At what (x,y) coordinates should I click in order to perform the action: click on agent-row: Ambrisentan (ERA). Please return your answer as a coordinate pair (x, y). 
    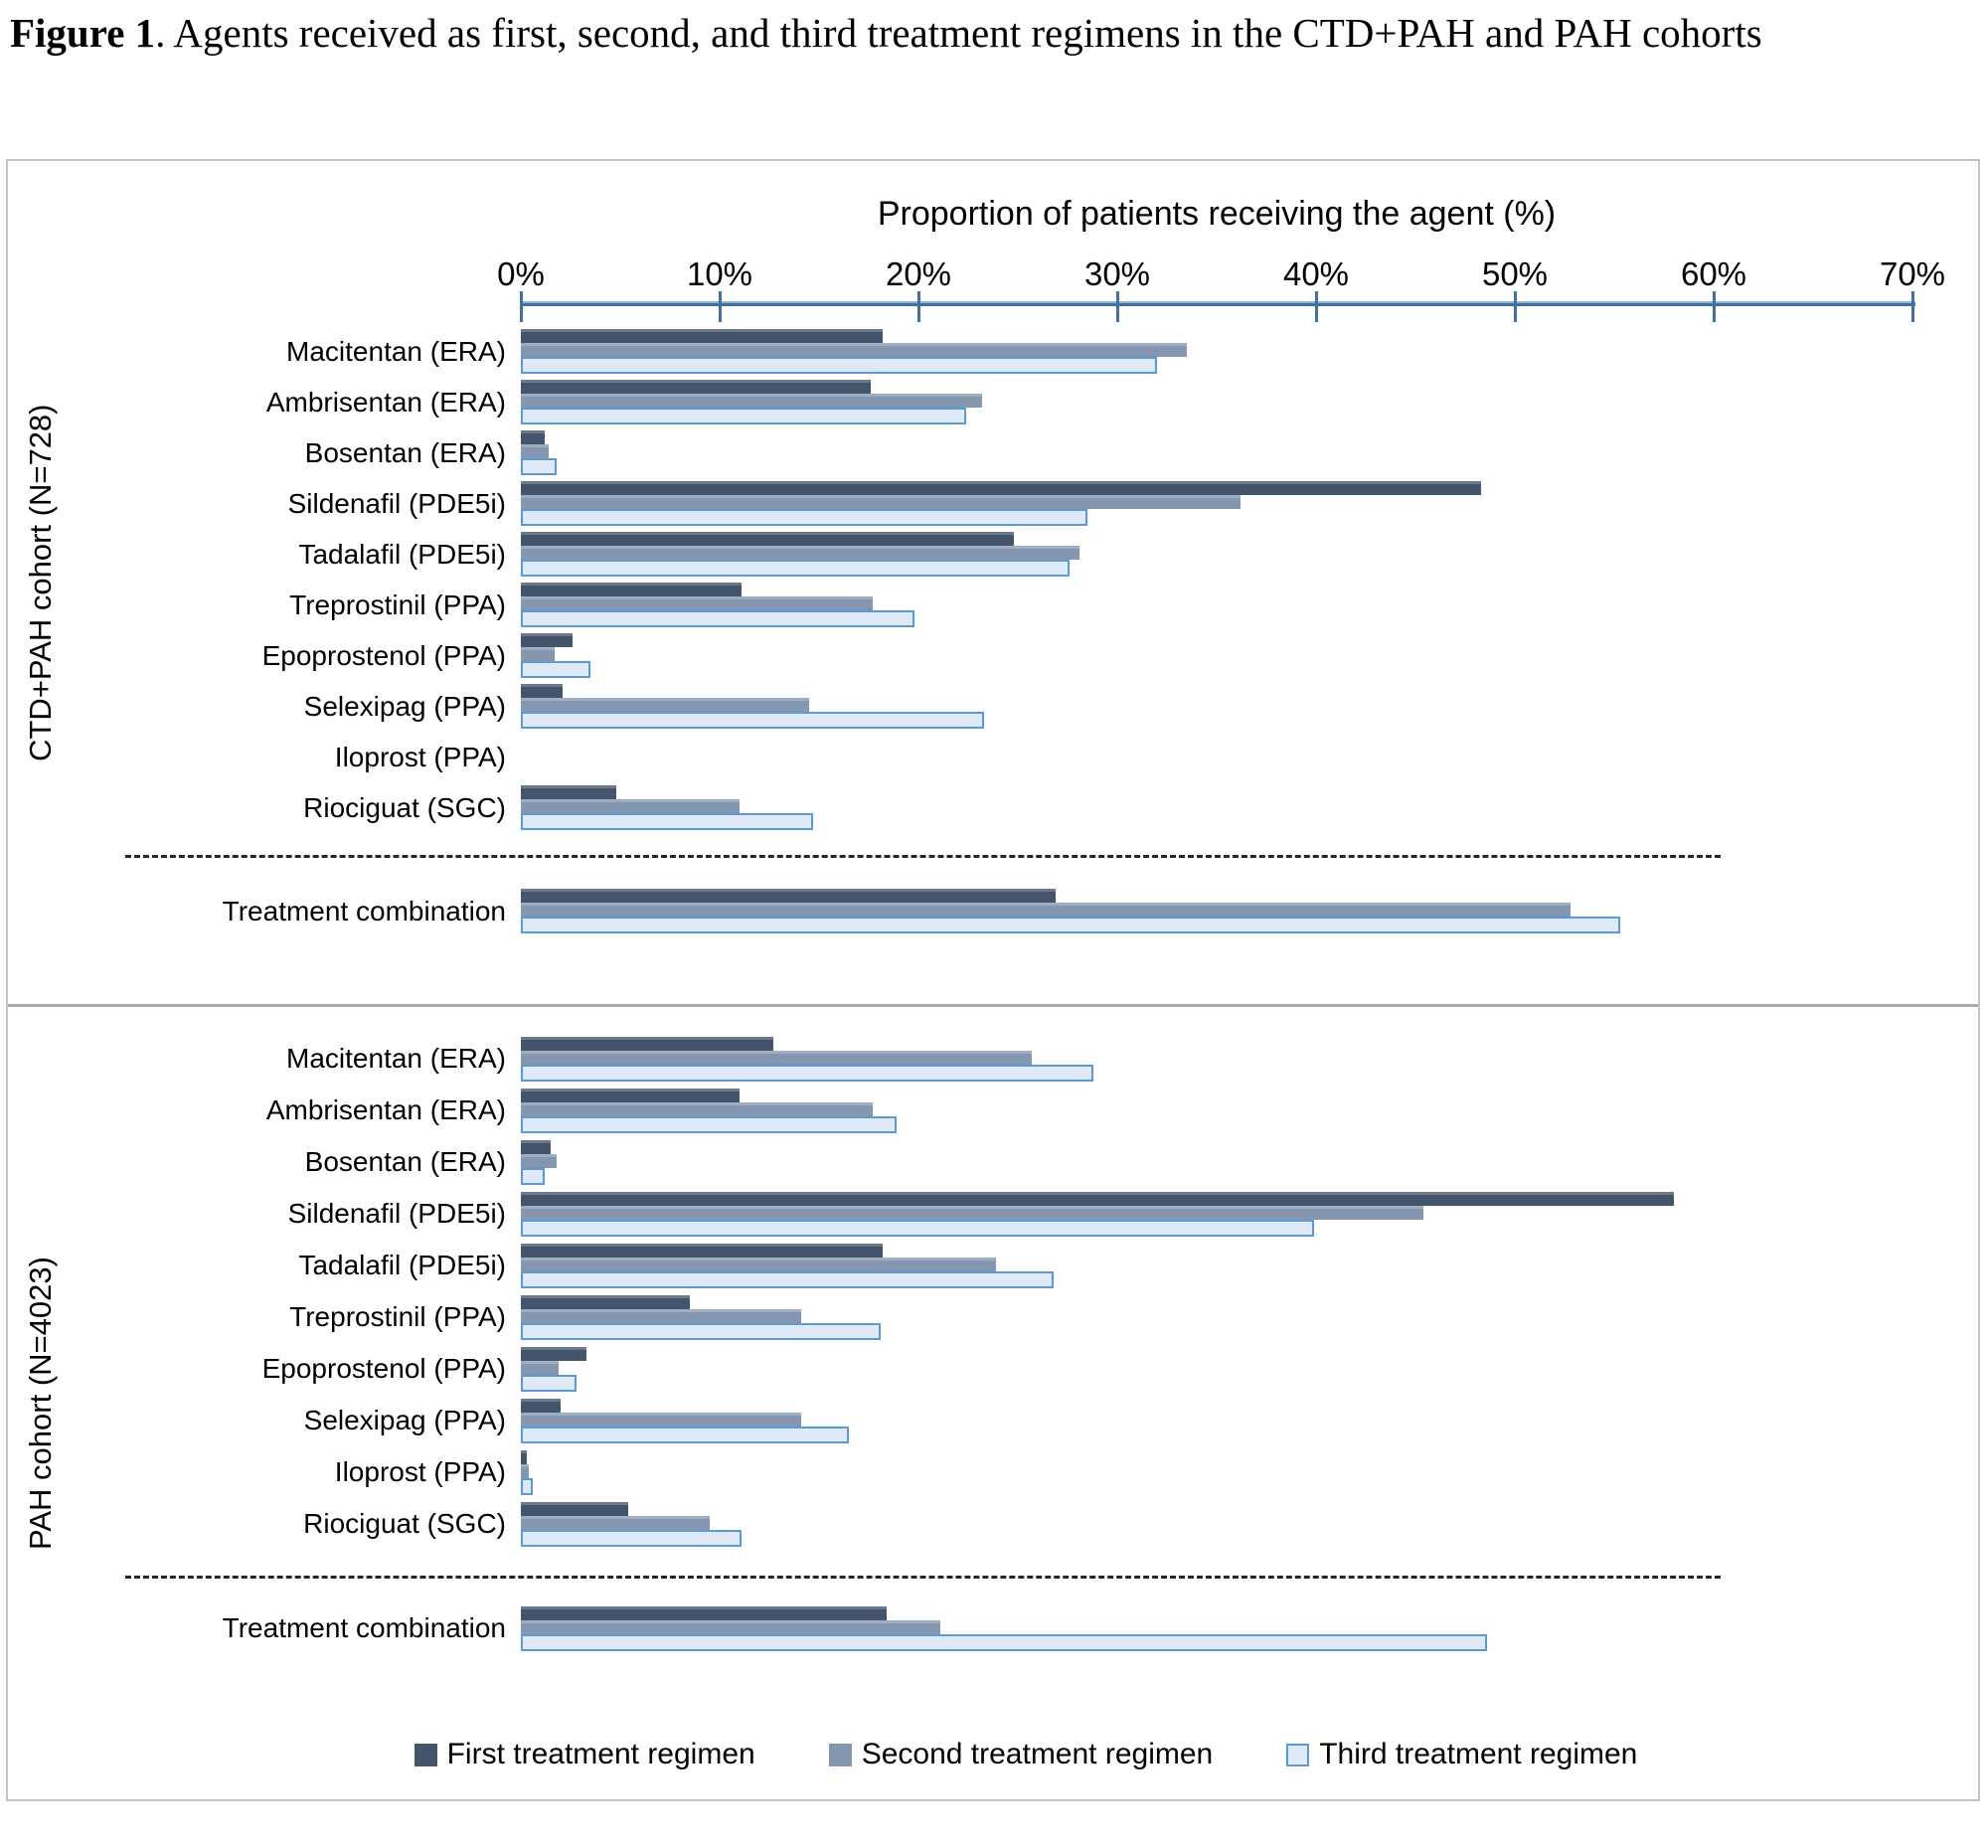
    Looking at the image, I should click on (1026, 402).